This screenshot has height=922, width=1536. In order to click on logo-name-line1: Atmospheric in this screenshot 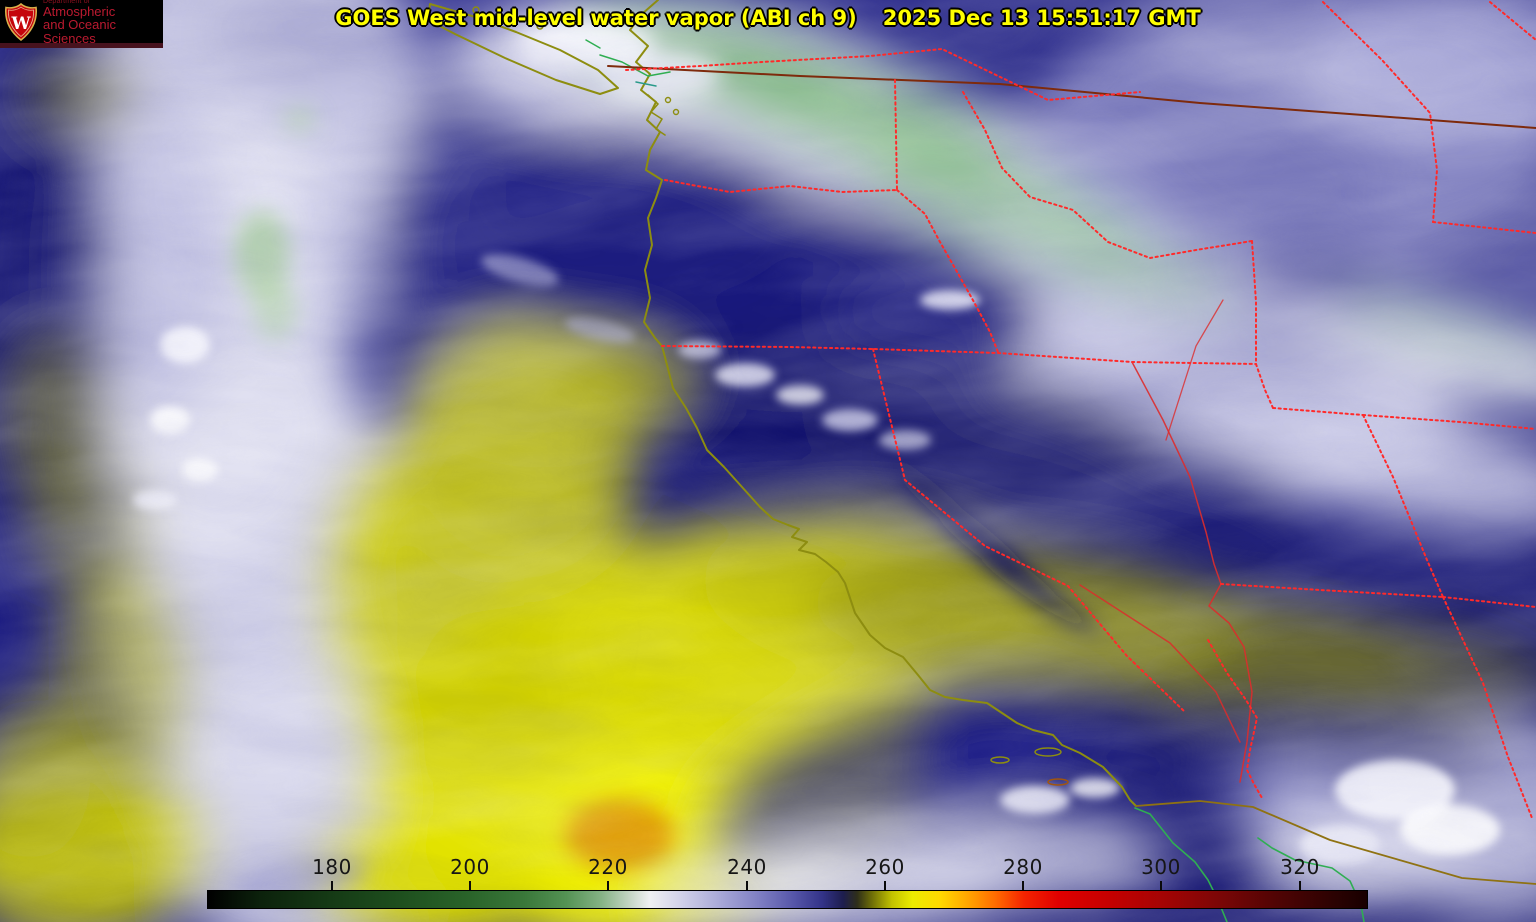, I will do `click(79, 12)`.